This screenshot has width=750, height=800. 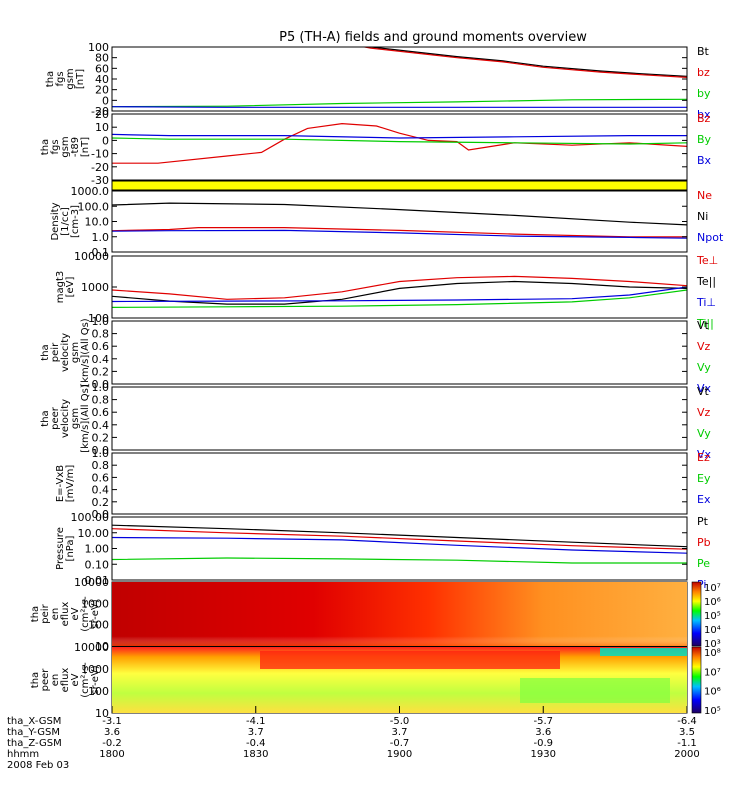 I want to click on pressure-series-blue, so click(x=399, y=545).